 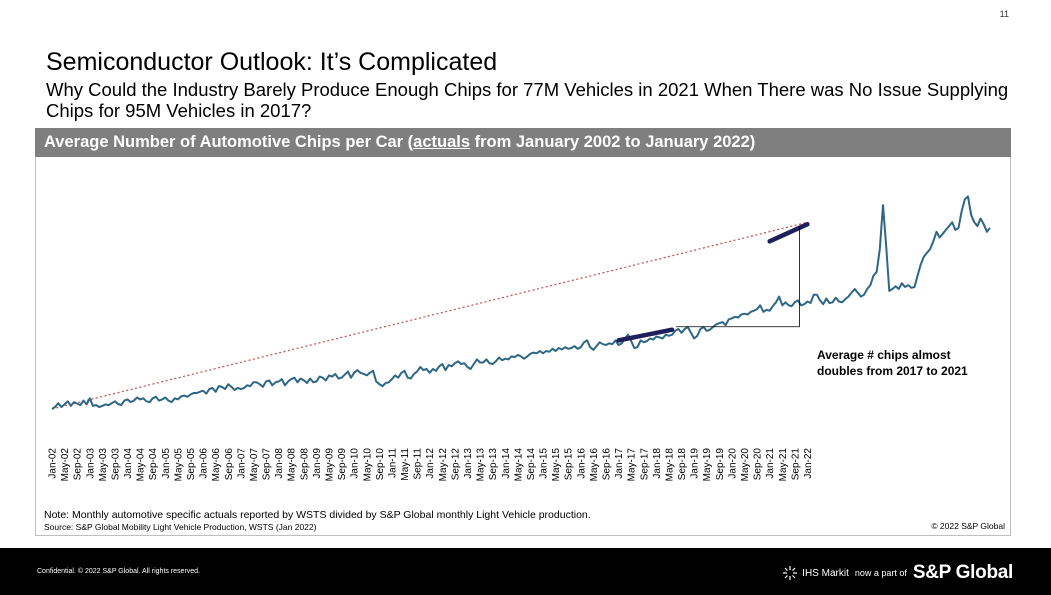 I want to click on x-tick-label: Sep-21, so click(x=795, y=464).